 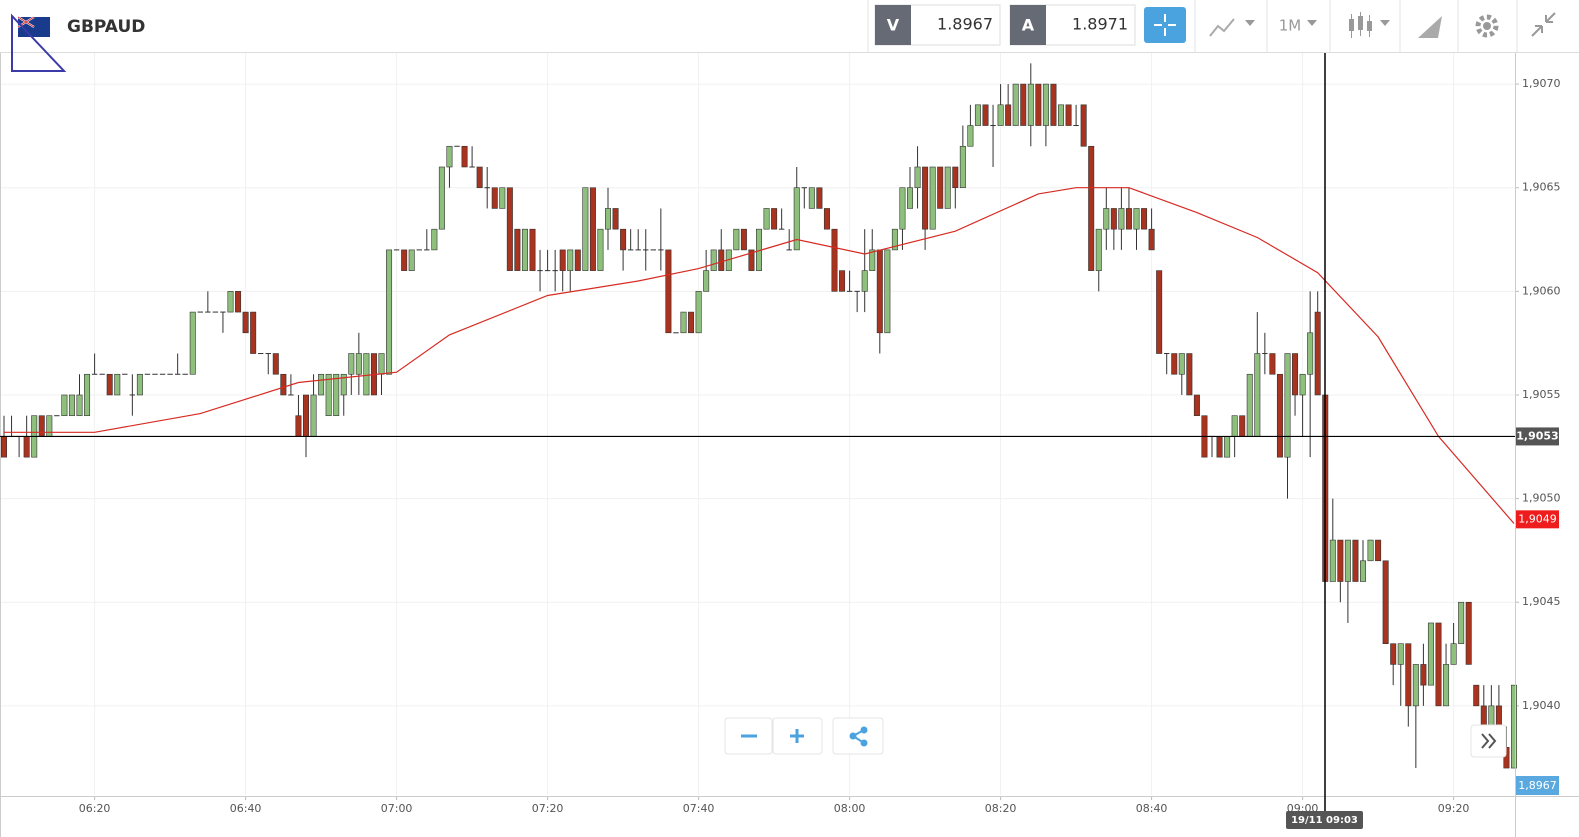 What do you see at coordinates (1165, 25) in the screenshot?
I see `crosshair-button` at bounding box center [1165, 25].